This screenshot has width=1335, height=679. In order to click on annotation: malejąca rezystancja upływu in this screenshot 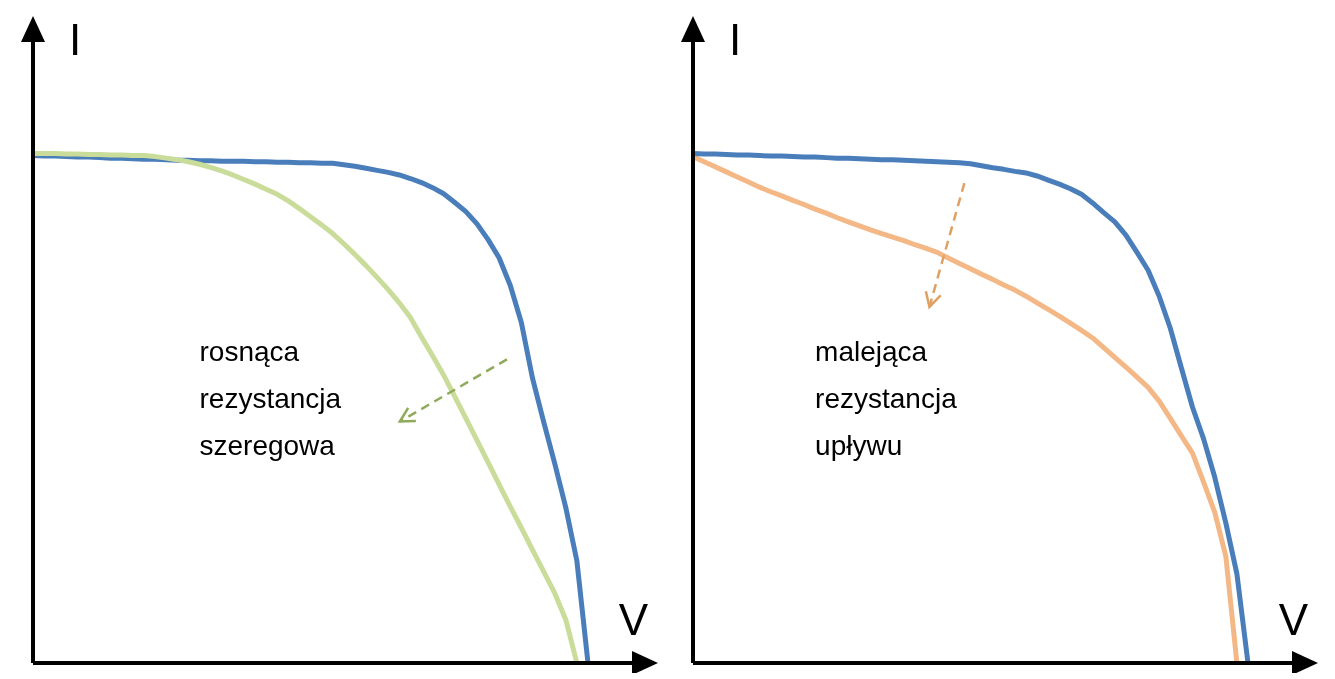, I will do `click(886, 399)`.